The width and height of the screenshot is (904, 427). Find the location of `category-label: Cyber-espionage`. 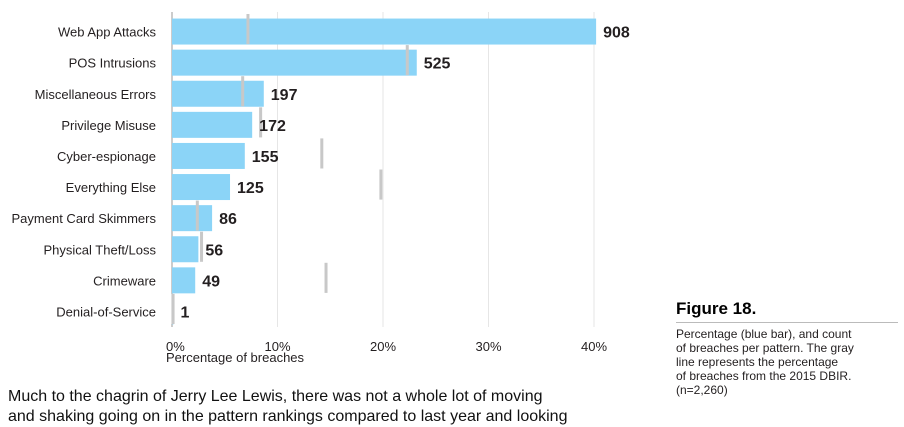

category-label: Cyber-espionage is located at coordinates (106, 156).